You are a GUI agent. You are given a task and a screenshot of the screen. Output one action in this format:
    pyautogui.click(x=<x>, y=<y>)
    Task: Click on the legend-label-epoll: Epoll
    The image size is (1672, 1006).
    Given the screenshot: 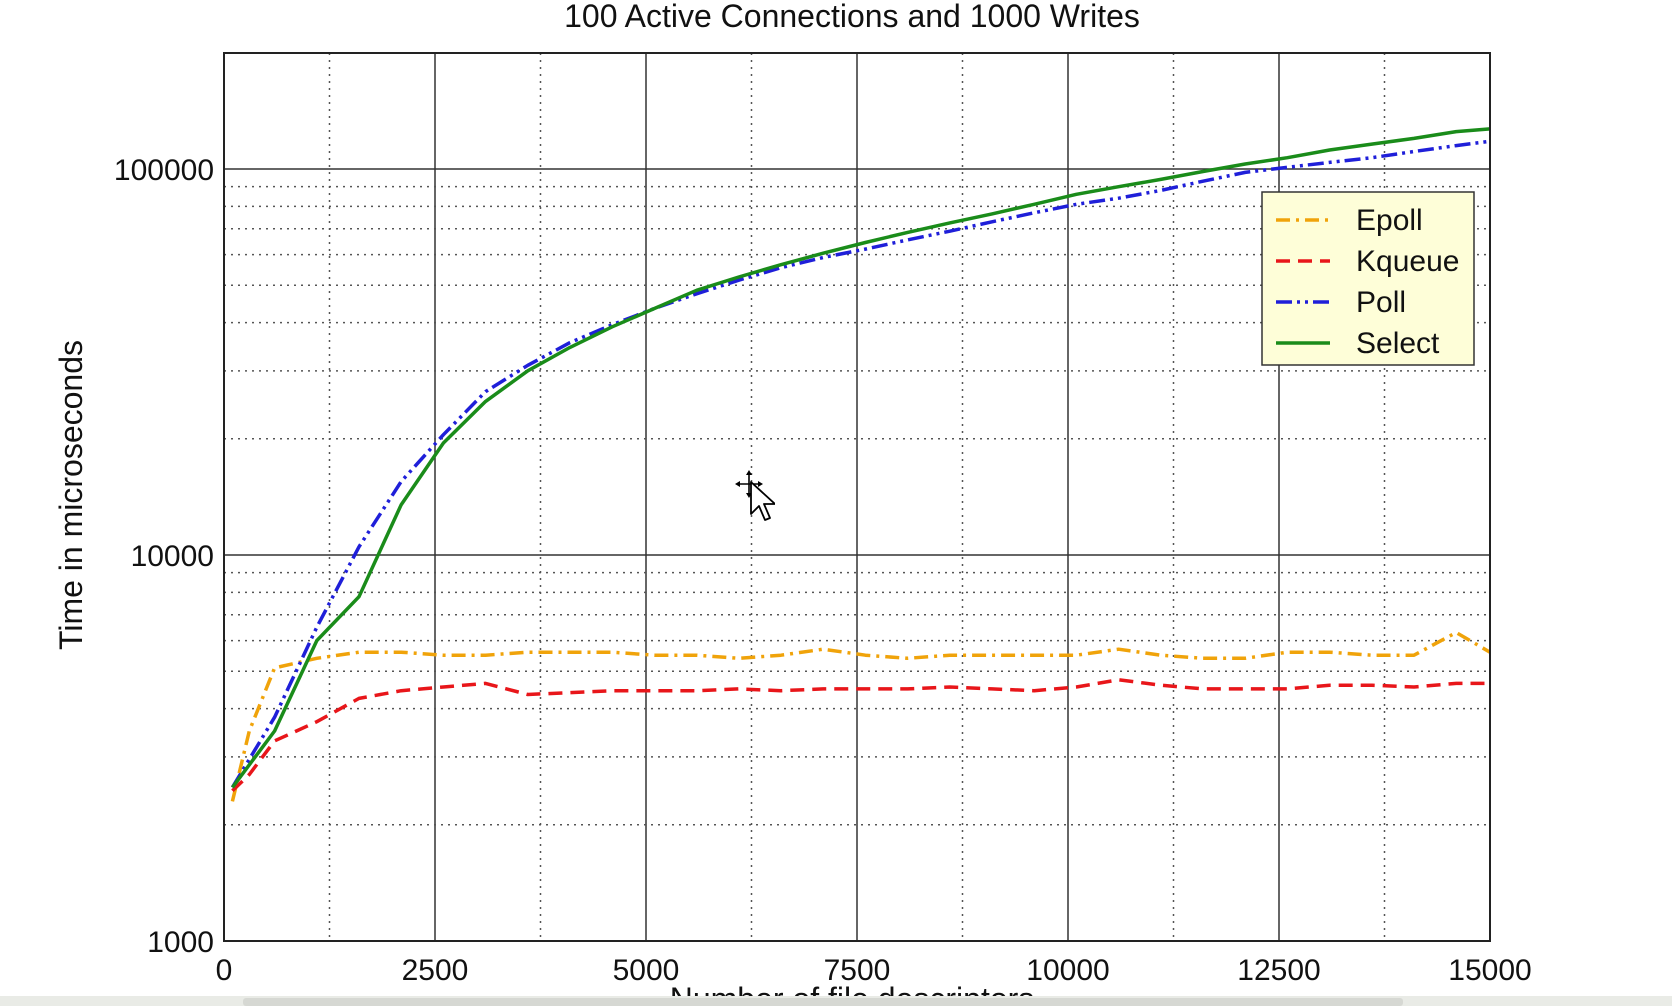 What is the action you would take?
    pyautogui.click(x=1389, y=220)
    